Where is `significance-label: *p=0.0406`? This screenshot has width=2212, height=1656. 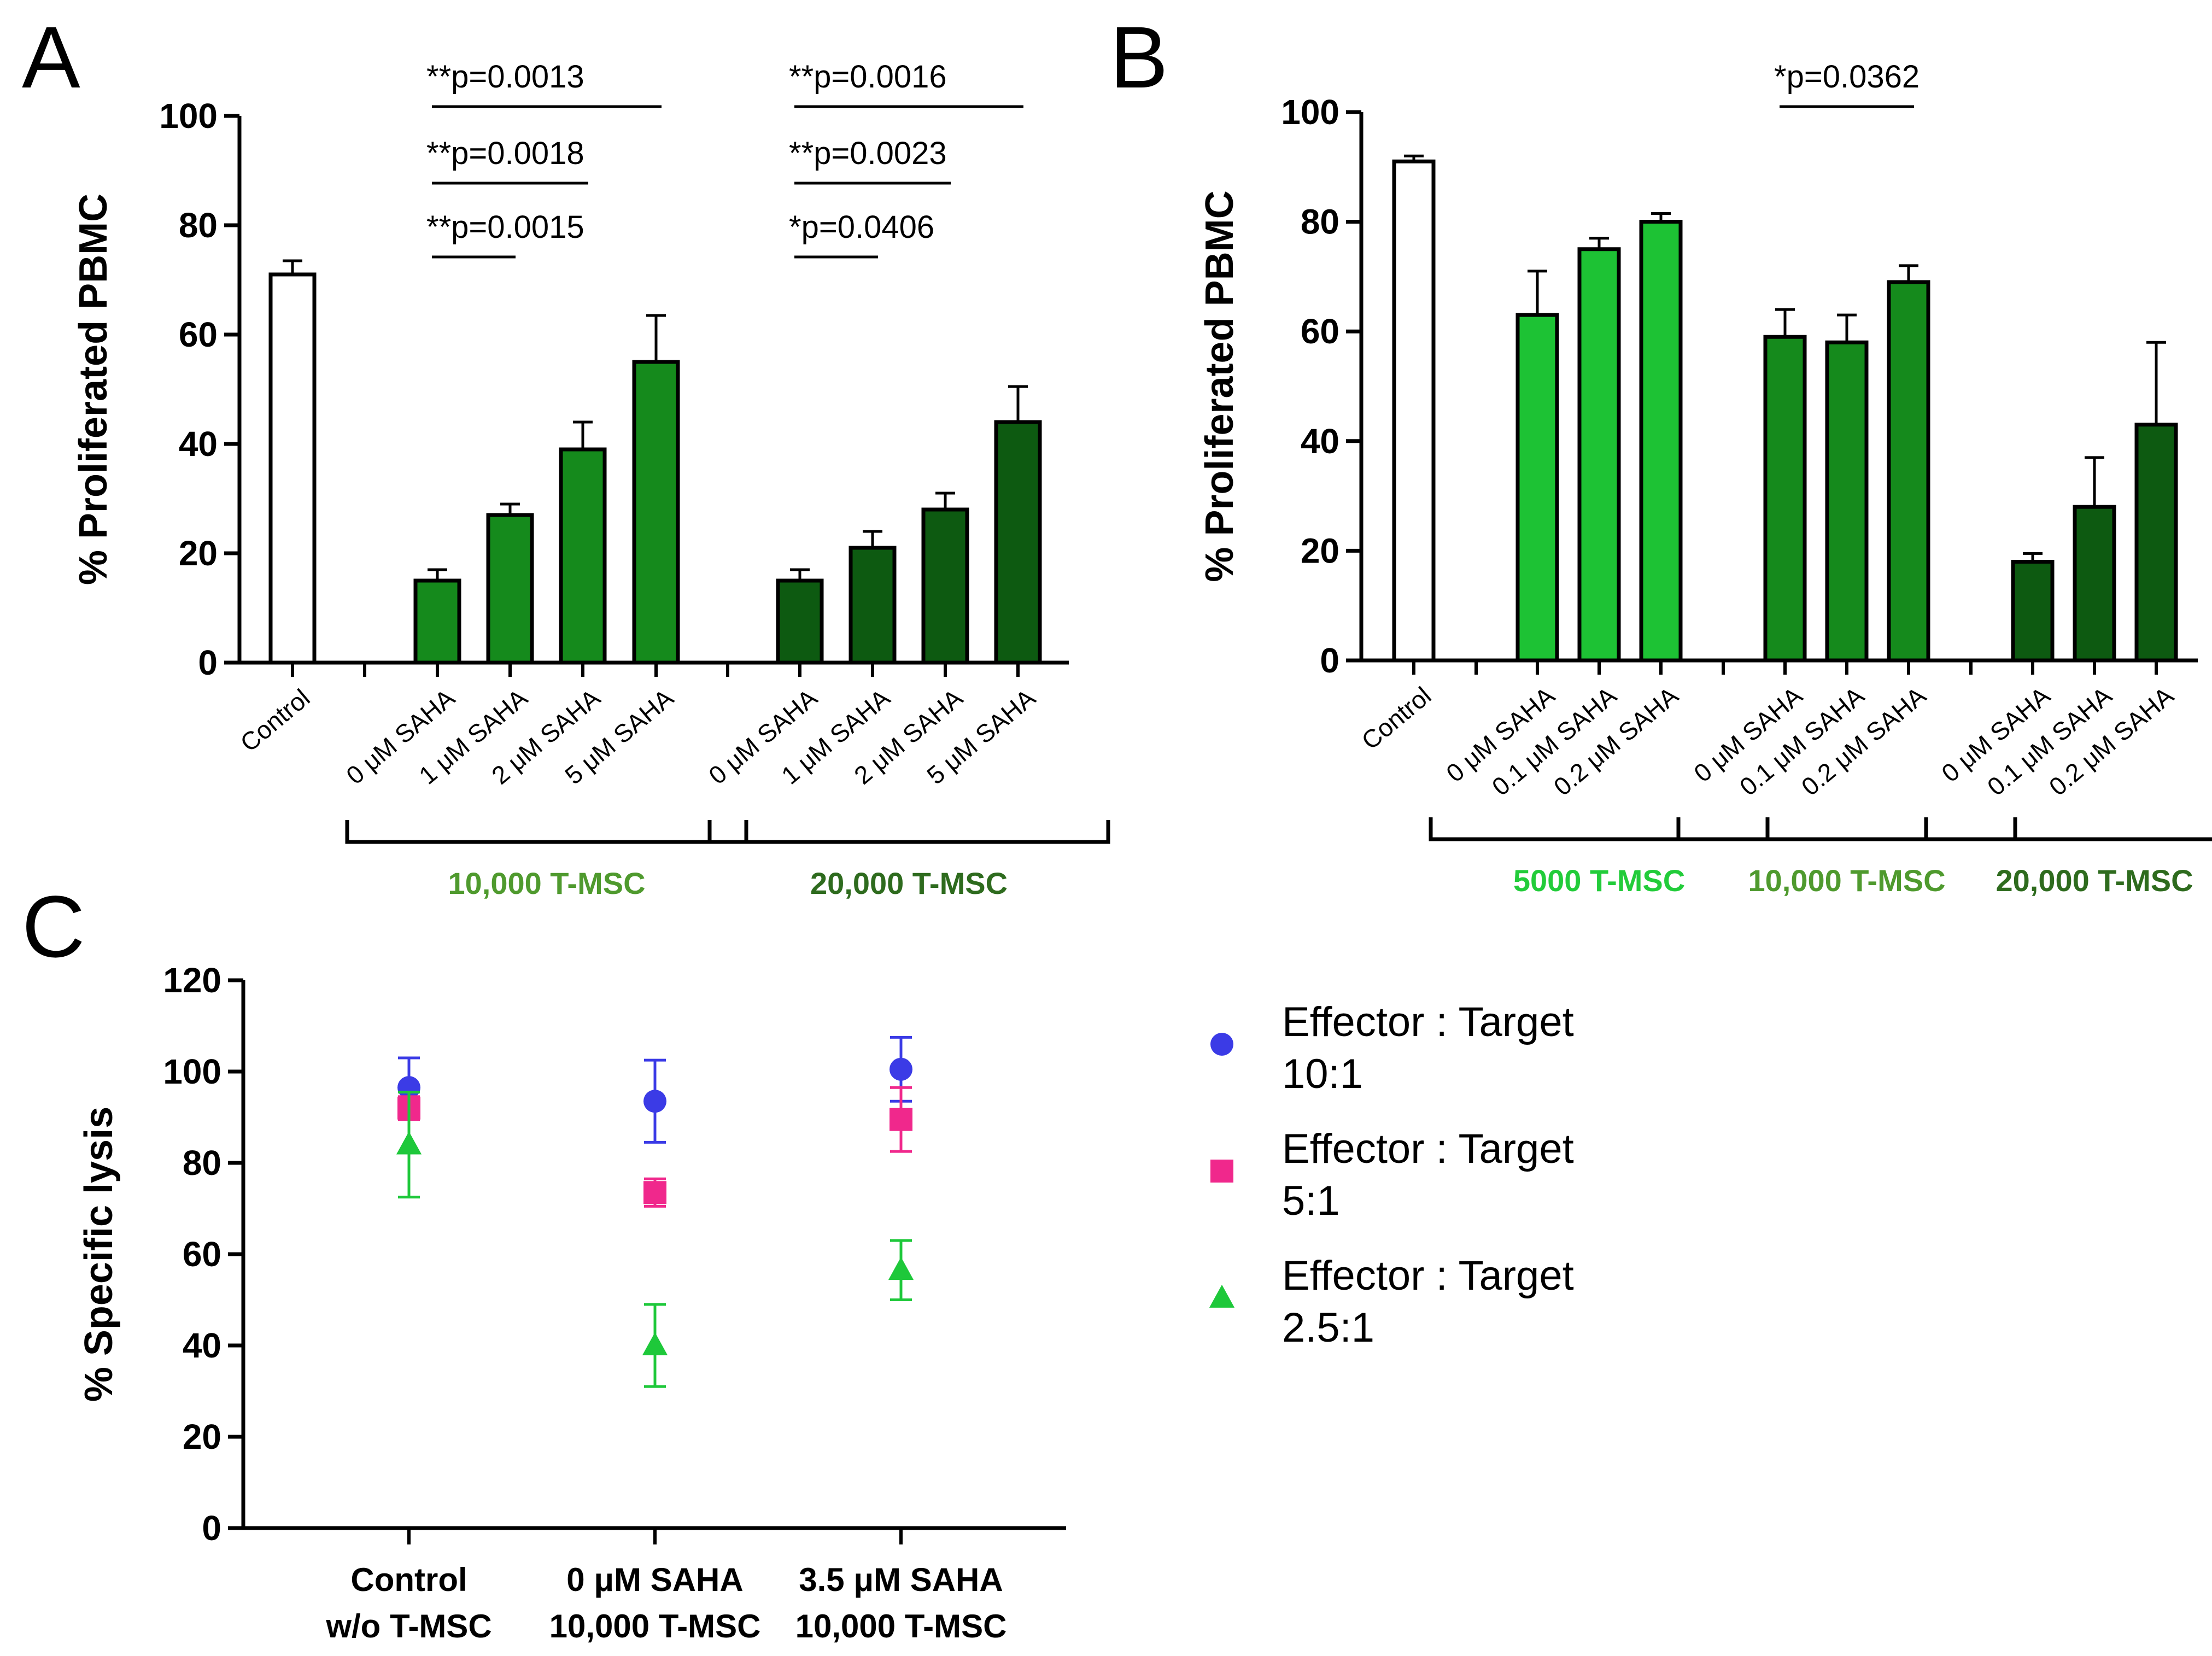 significance-label: *p=0.0406 is located at coordinates (861, 227).